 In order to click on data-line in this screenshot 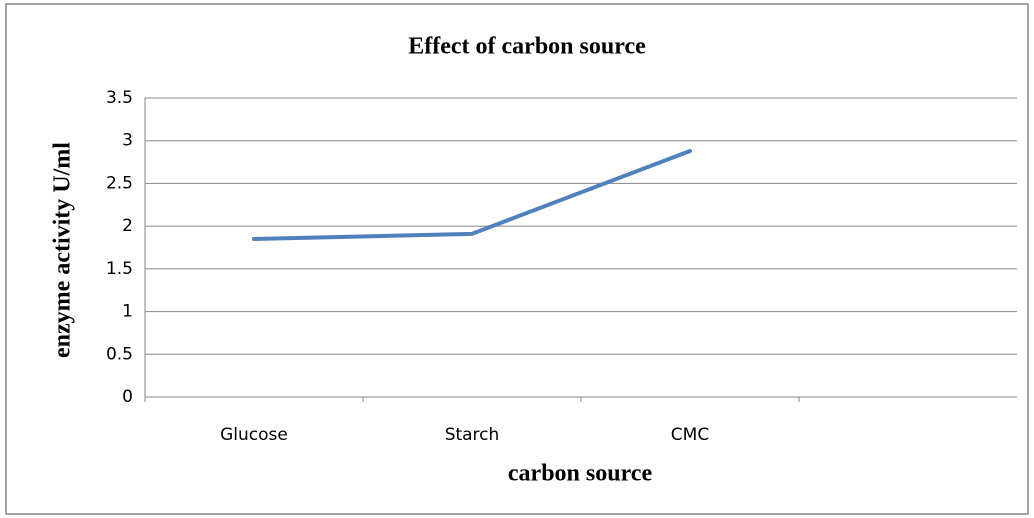, I will do `click(472, 194)`.